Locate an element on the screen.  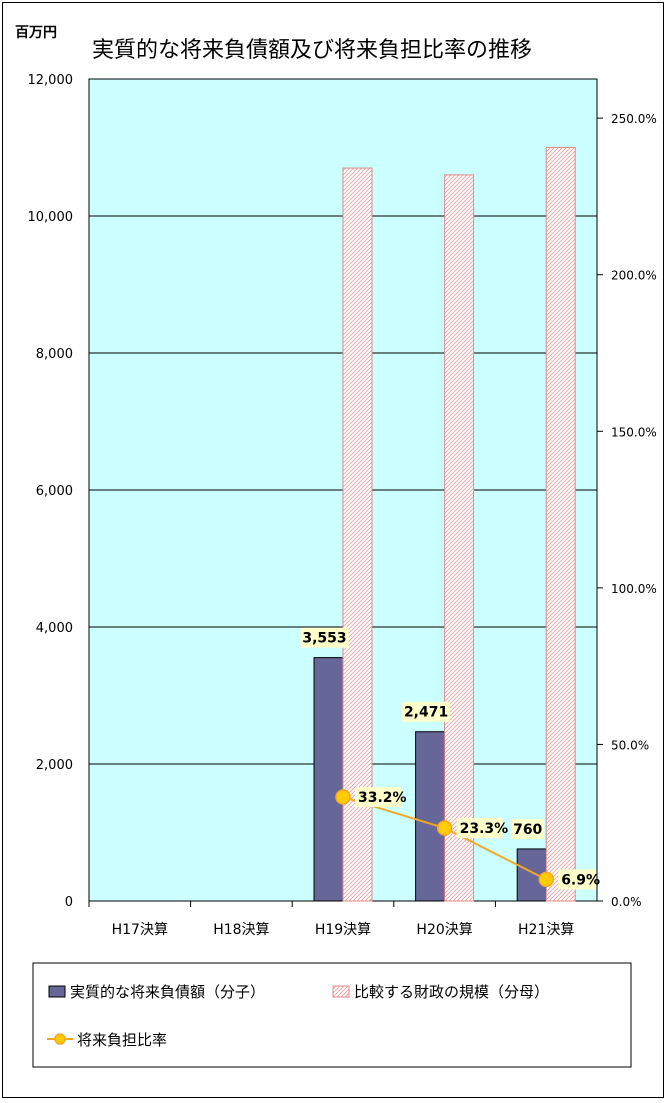
y-right-tick-label: 200.0% is located at coordinates (634, 276).